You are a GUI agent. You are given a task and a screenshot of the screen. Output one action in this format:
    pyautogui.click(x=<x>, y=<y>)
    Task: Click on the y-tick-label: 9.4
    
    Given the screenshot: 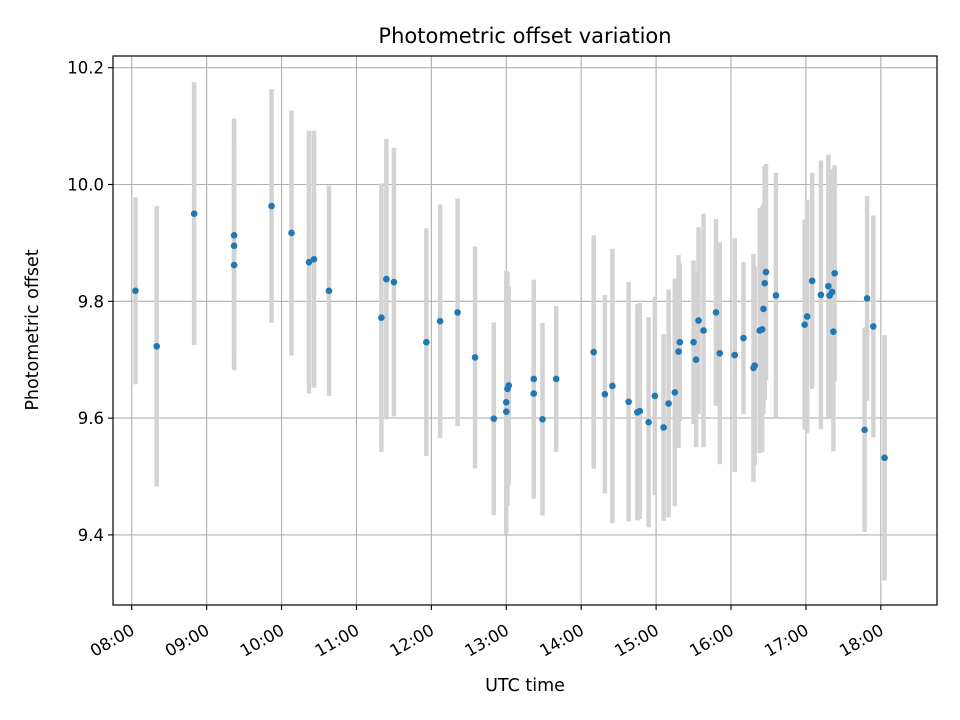 What is the action you would take?
    pyautogui.click(x=91, y=535)
    